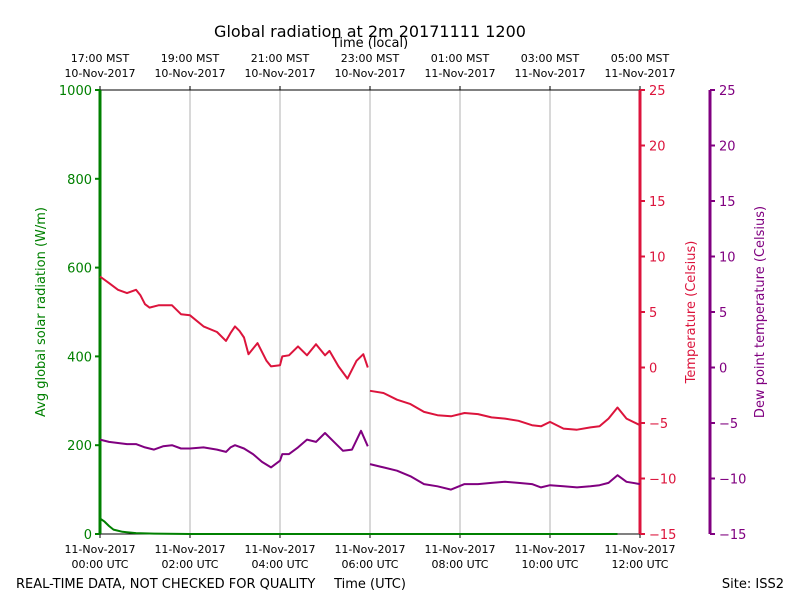 The width and height of the screenshot is (800, 600). Describe the element at coordinates (100, 58) in the screenshot. I see `top-tick-label-time: 17:00 MST` at that location.